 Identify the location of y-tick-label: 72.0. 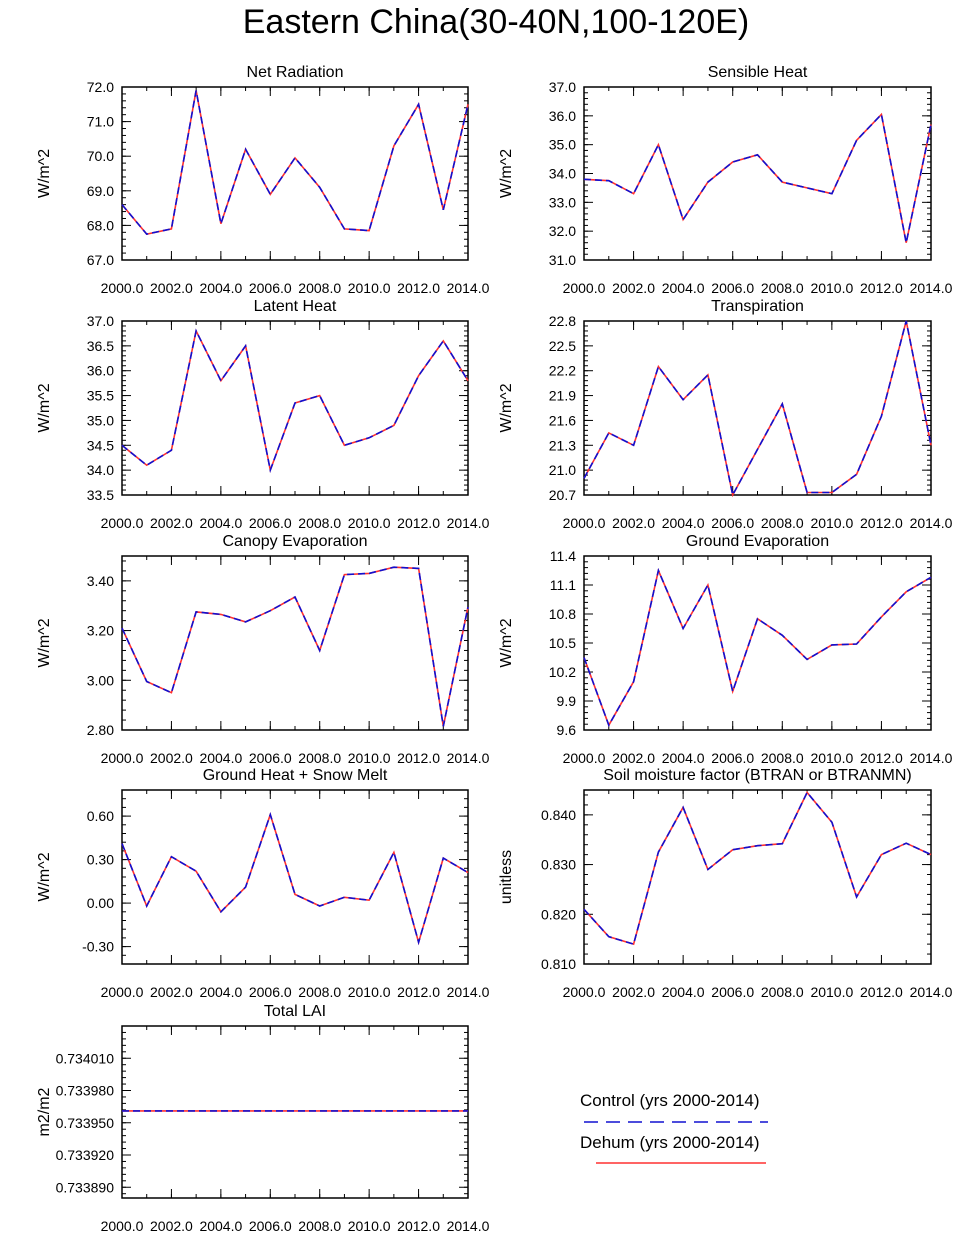
(100, 87).